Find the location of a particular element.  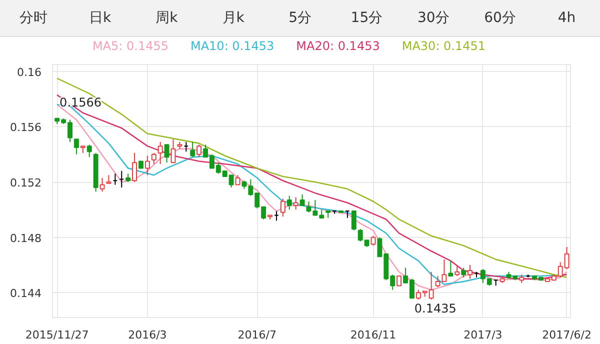

x-tick-label: 2016/11 is located at coordinates (373, 335).